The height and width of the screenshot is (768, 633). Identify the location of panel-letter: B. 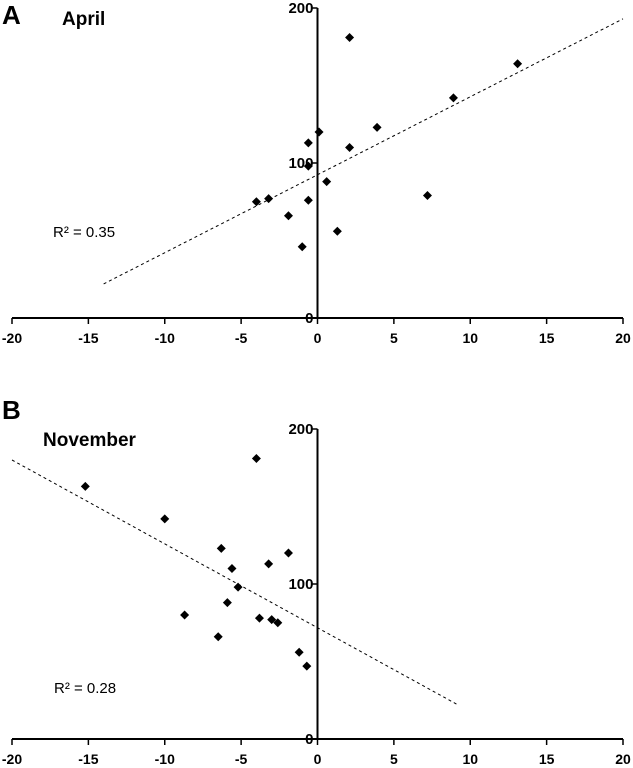
(11, 410).